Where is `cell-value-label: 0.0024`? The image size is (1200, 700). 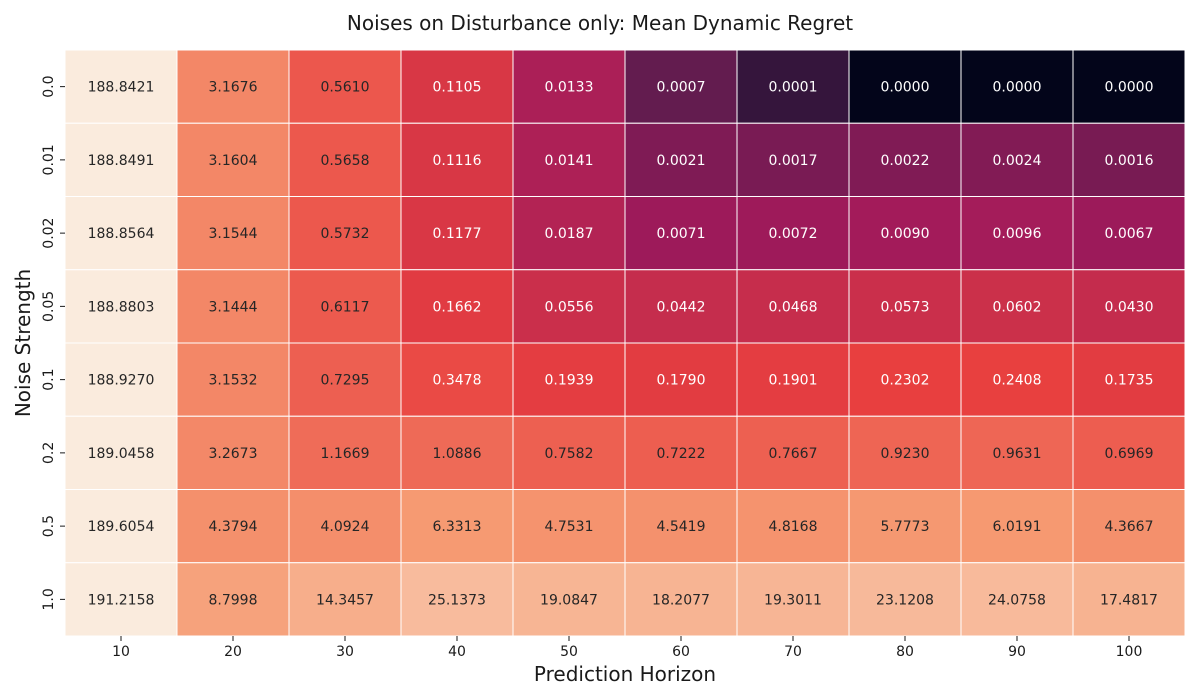 cell-value-label: 0.0024 is located at coordinates (1017, 161).